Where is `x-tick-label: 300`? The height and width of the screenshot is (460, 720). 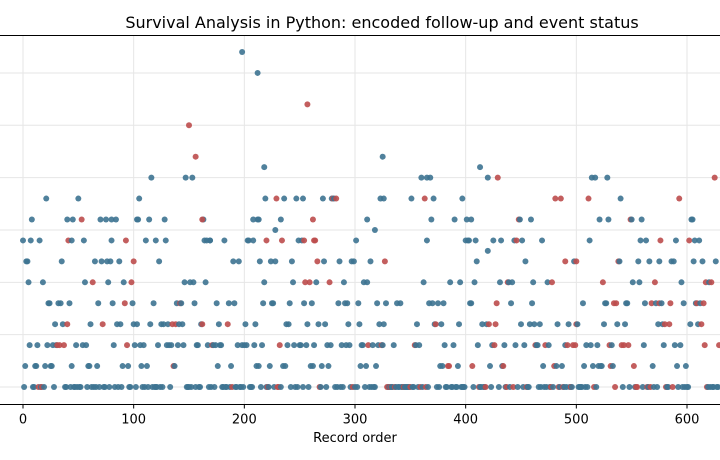
x-tick-label: 300 is located at coordinates (355, 420).